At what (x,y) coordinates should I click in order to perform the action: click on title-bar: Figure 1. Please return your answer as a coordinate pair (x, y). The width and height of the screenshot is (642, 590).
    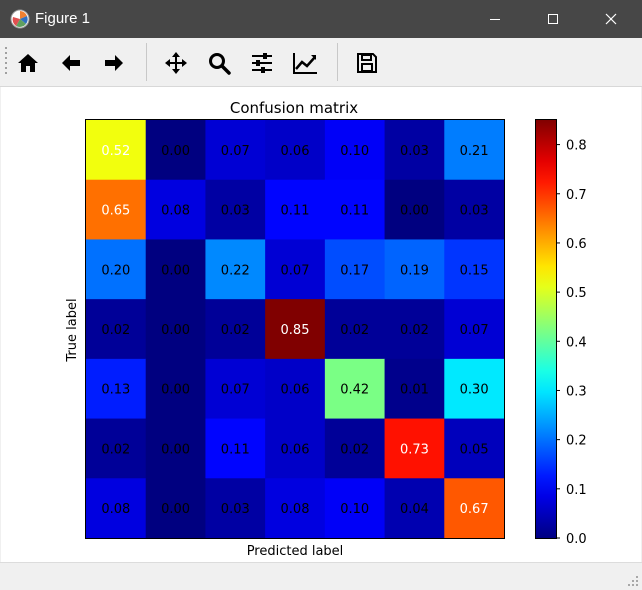
    Looking at the image, I should click on (321, 19).